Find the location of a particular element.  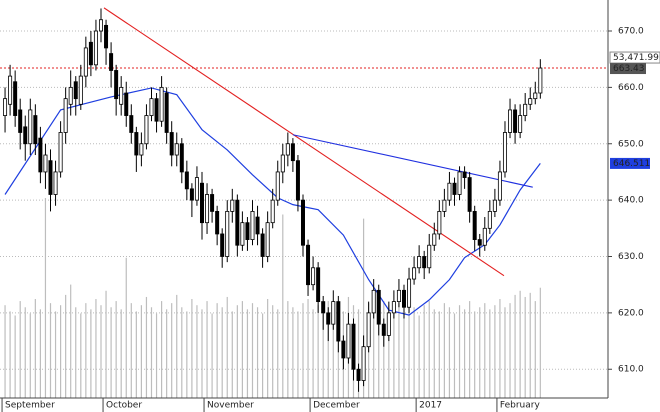

price-label-box is located at coordinates (628, 69).